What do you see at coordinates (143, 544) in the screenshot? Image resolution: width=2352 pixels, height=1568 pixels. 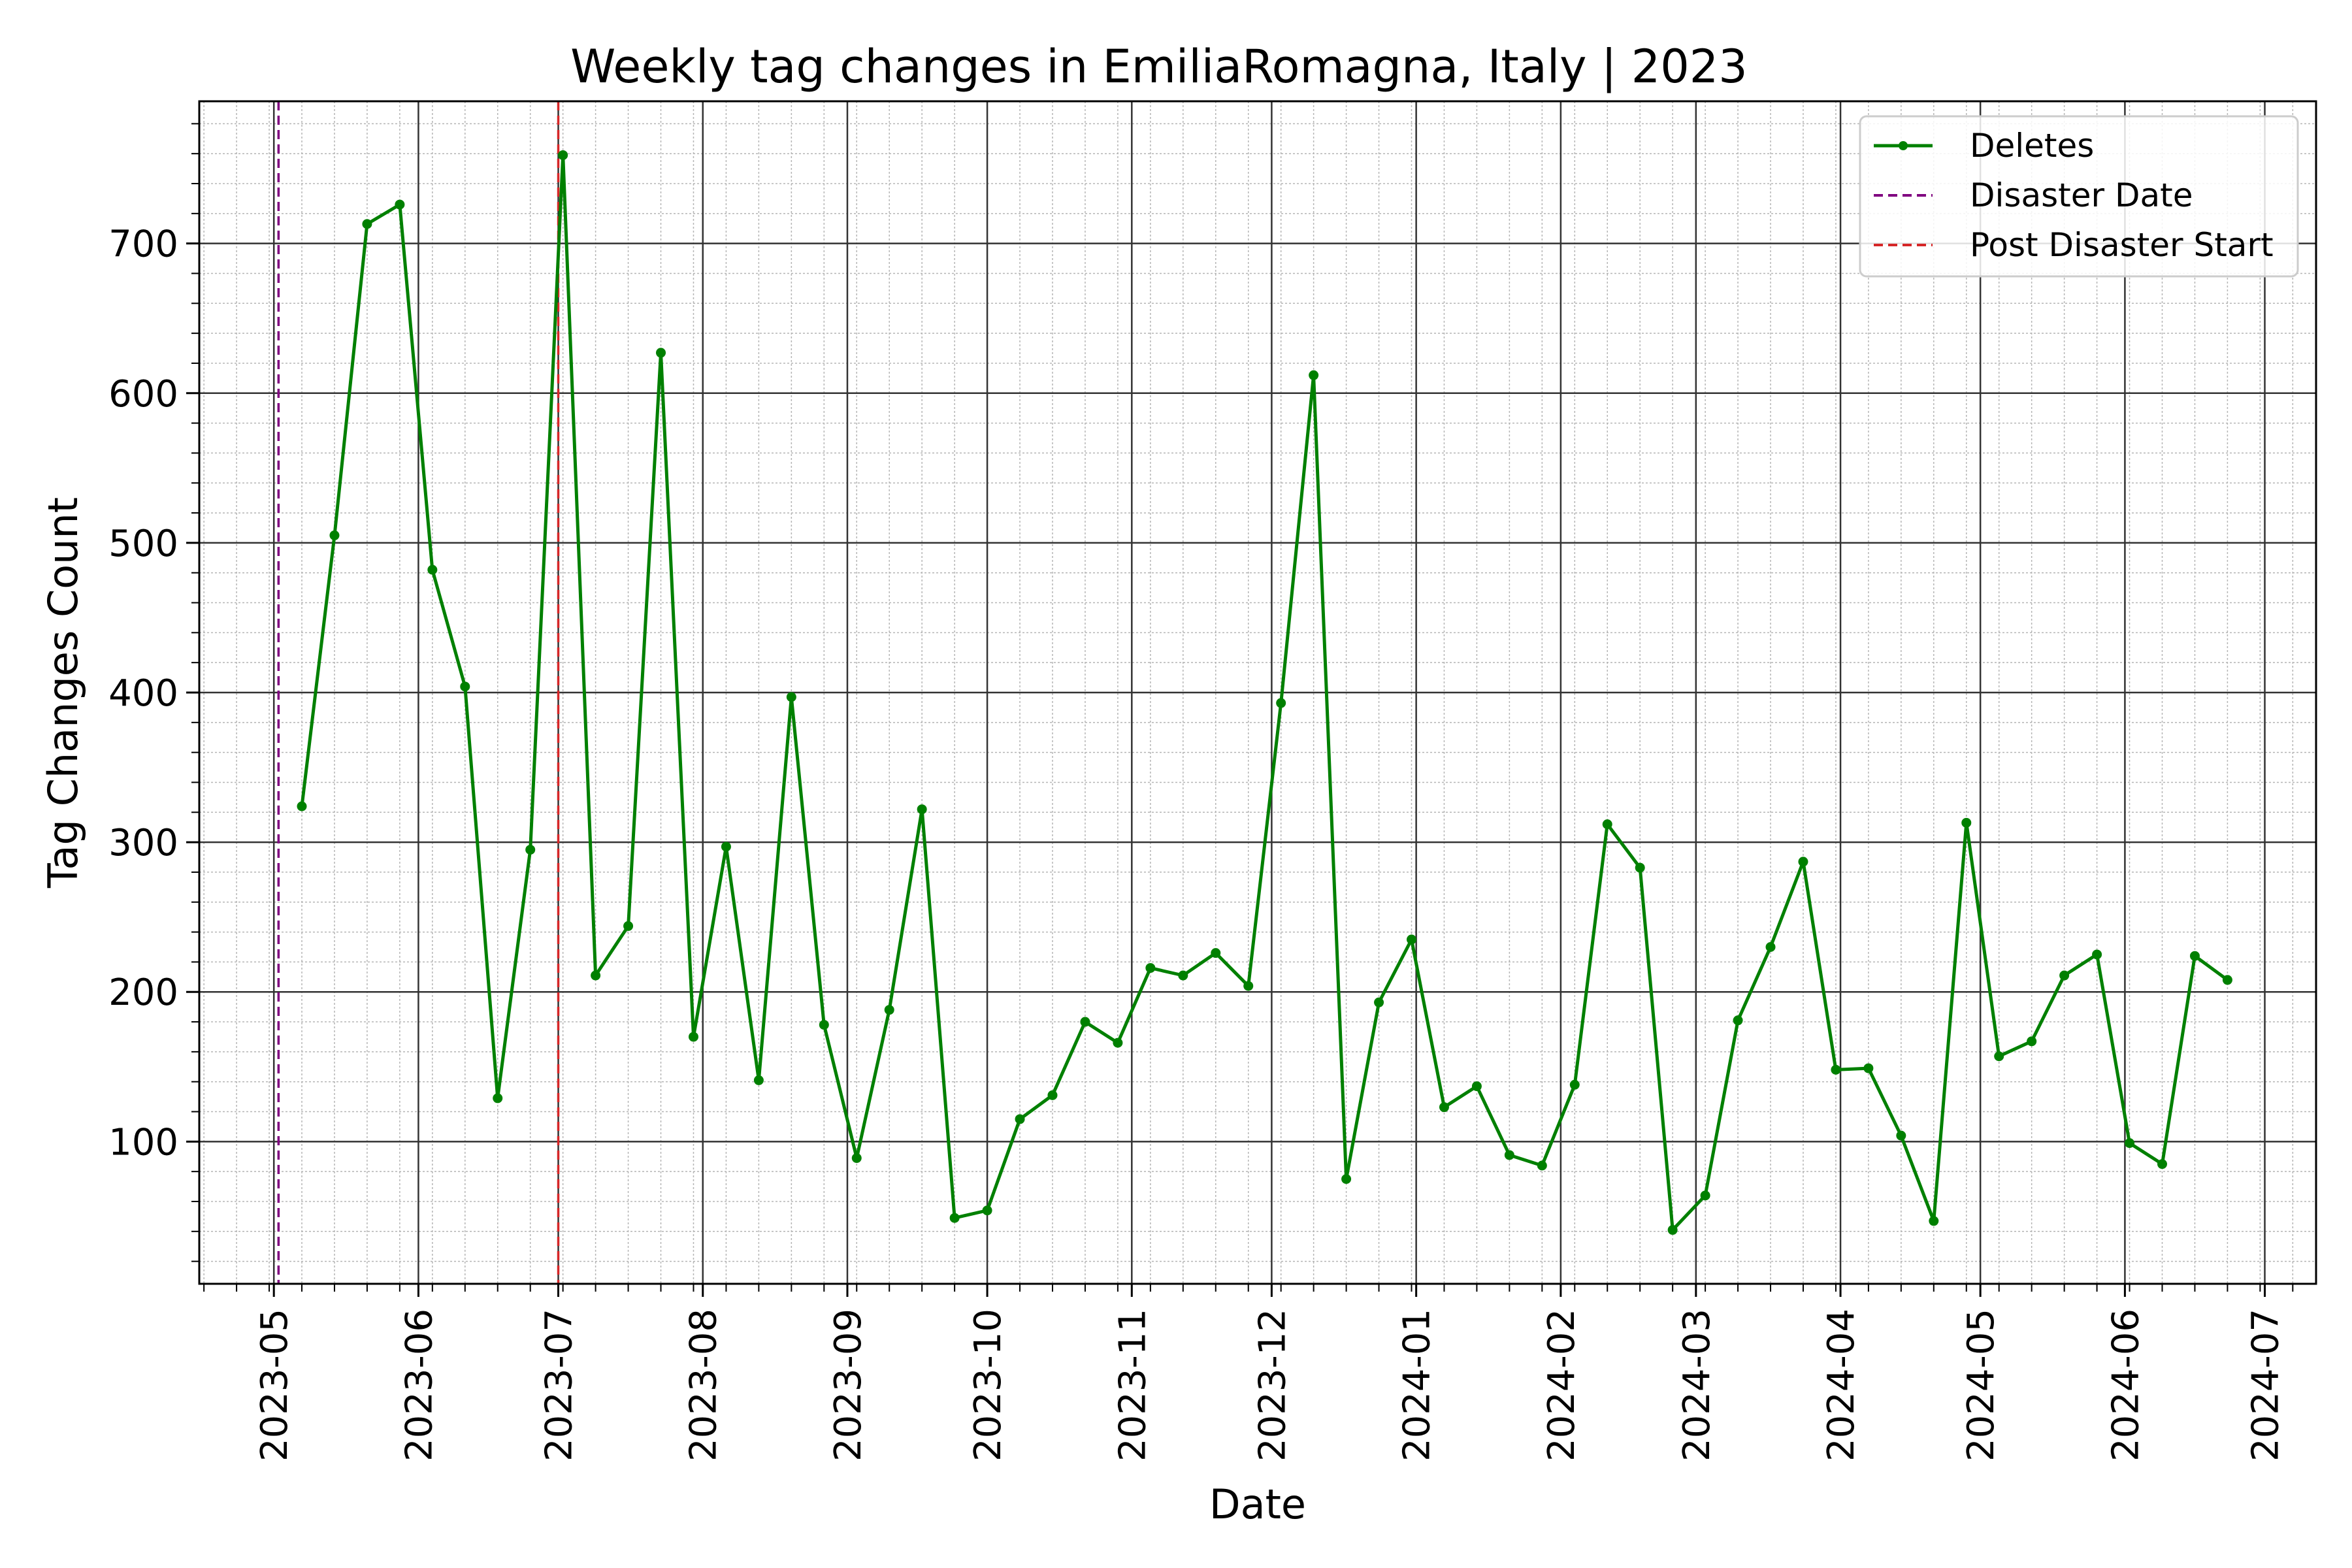 I see `y-tick-label: 500` at bounding box center [143, 544].